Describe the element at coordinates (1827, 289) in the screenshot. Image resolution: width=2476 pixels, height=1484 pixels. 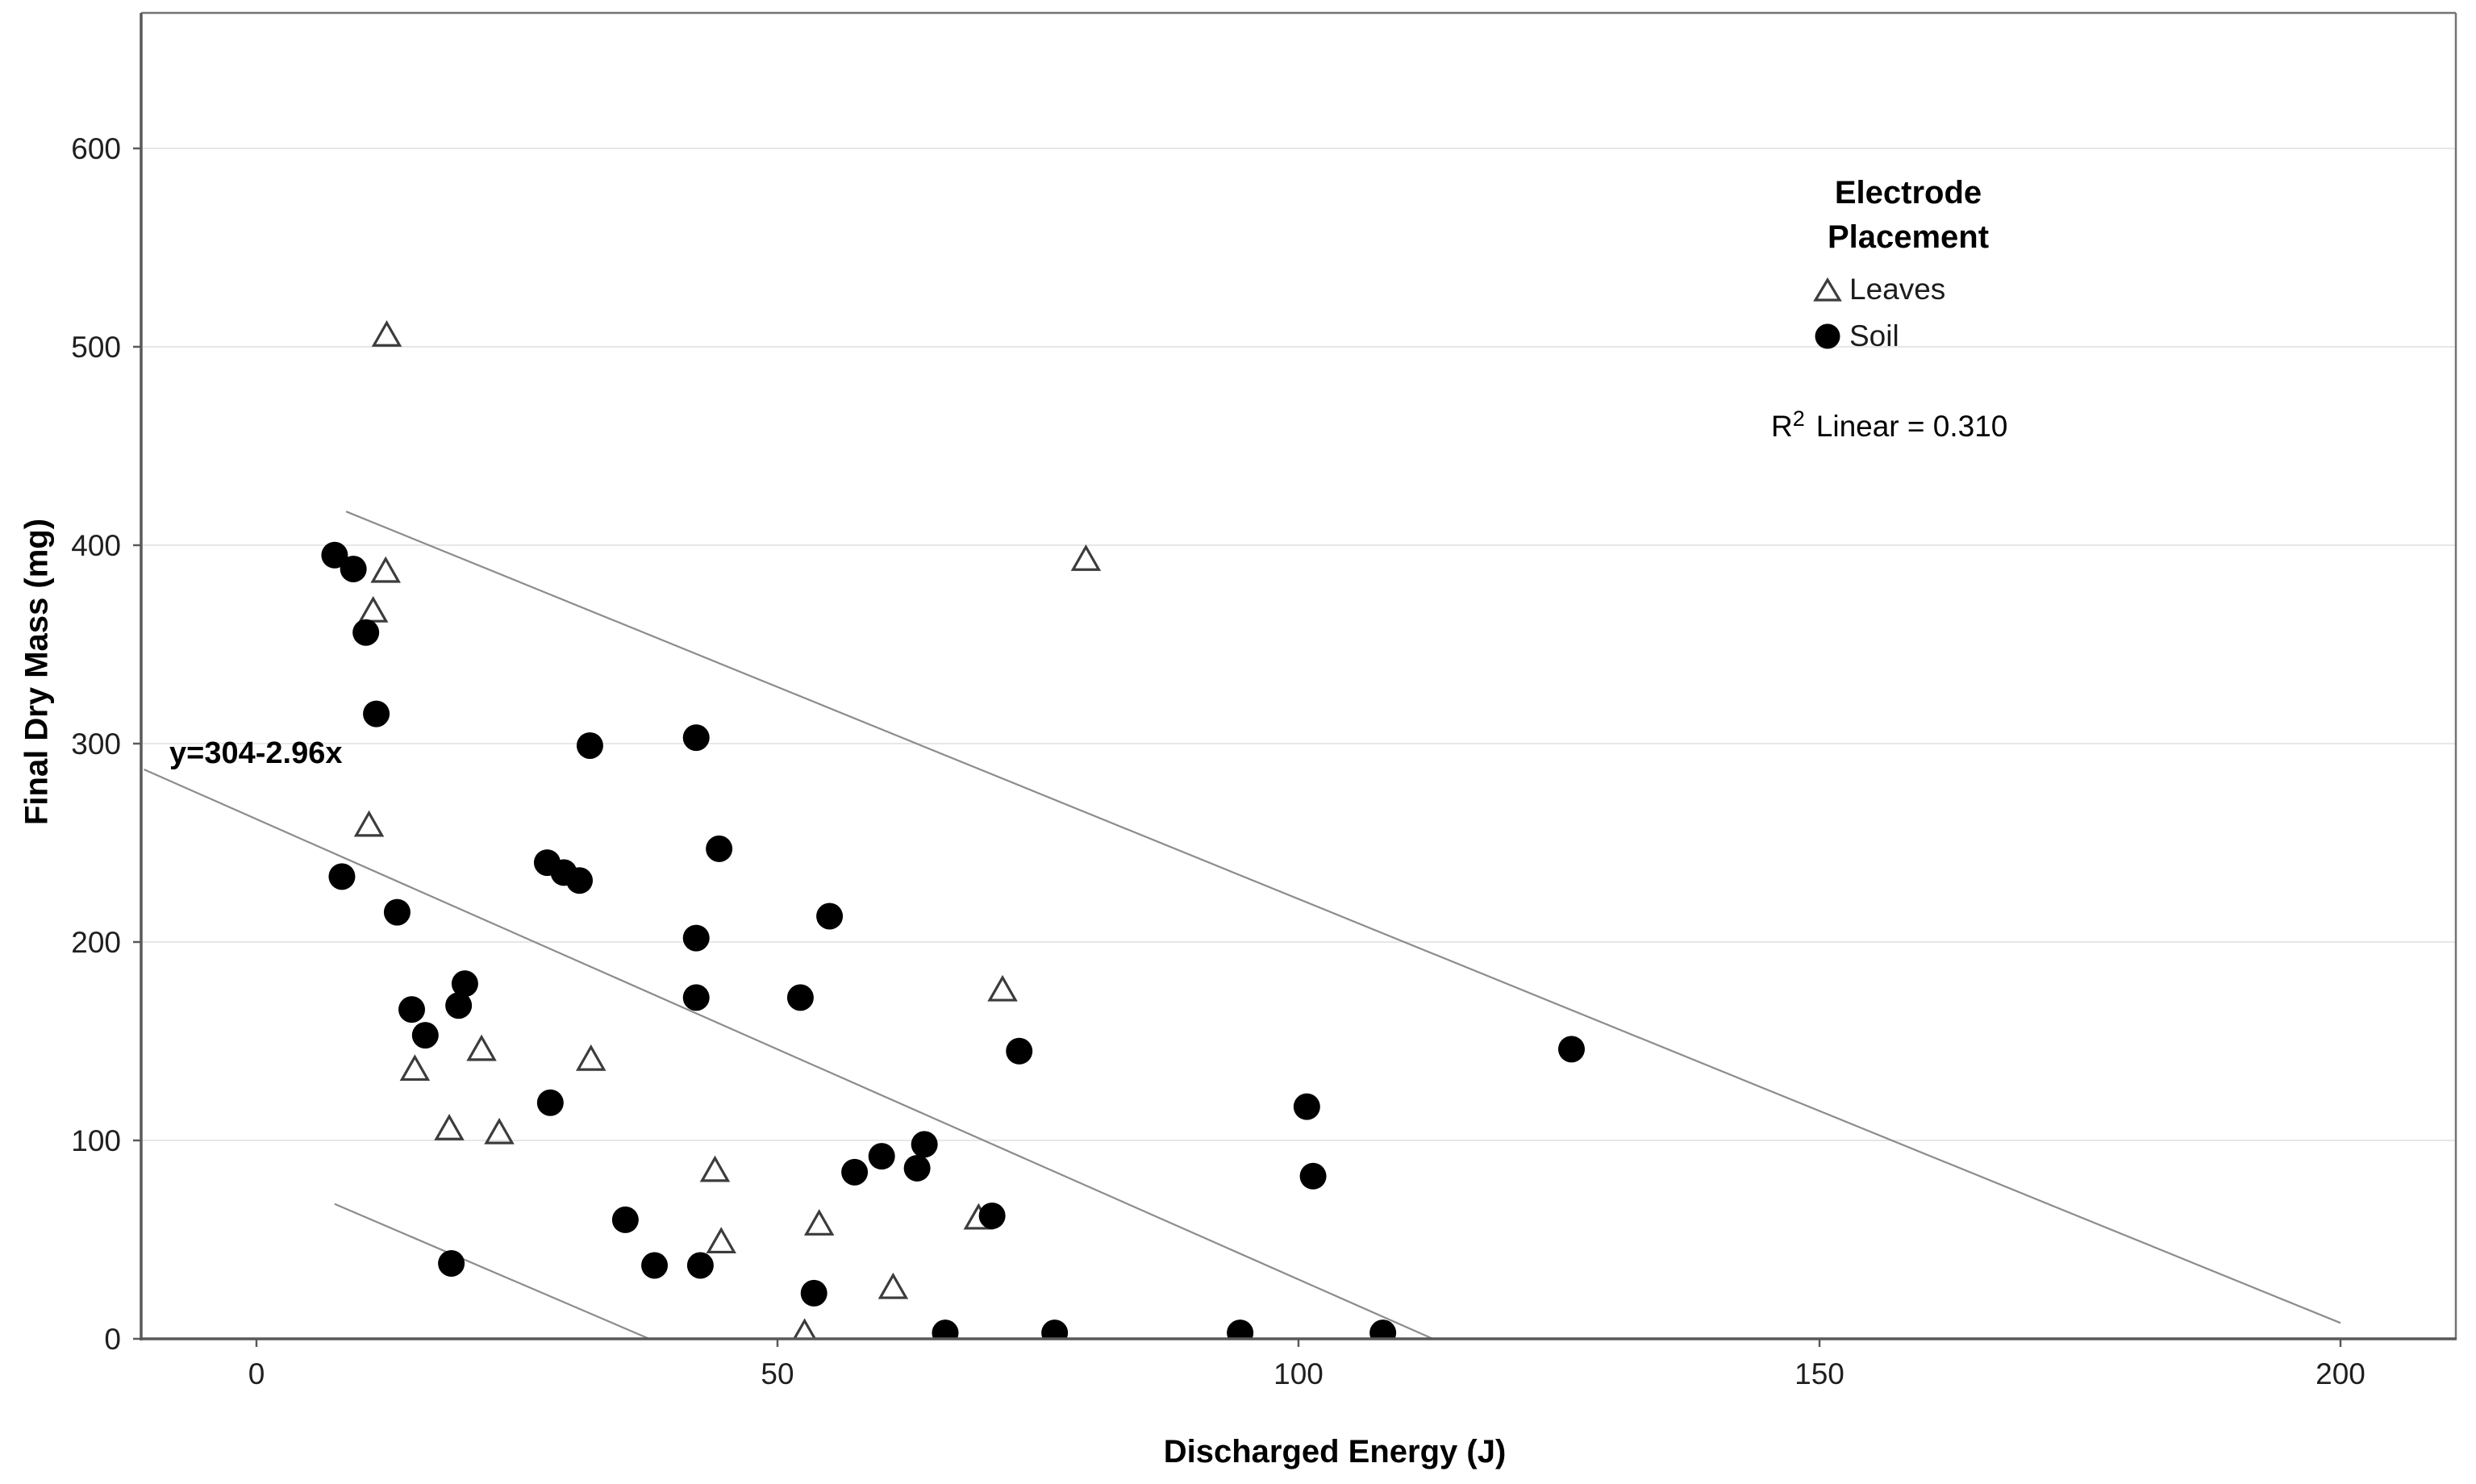
I see `open-triangle-icon` at that location.